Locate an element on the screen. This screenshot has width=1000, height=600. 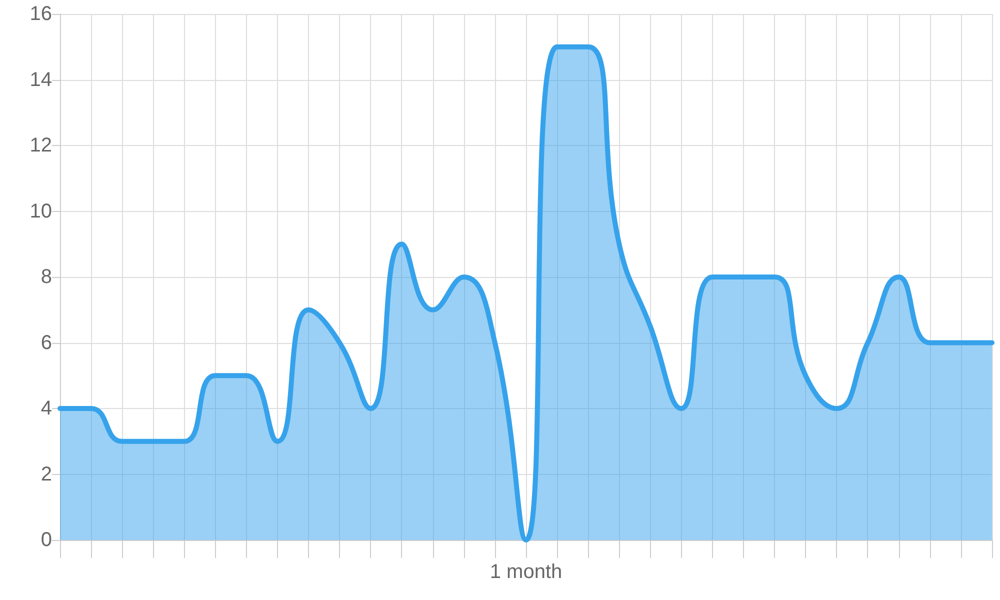
y-tick-label: 2 is located at coordinates (46, 474).